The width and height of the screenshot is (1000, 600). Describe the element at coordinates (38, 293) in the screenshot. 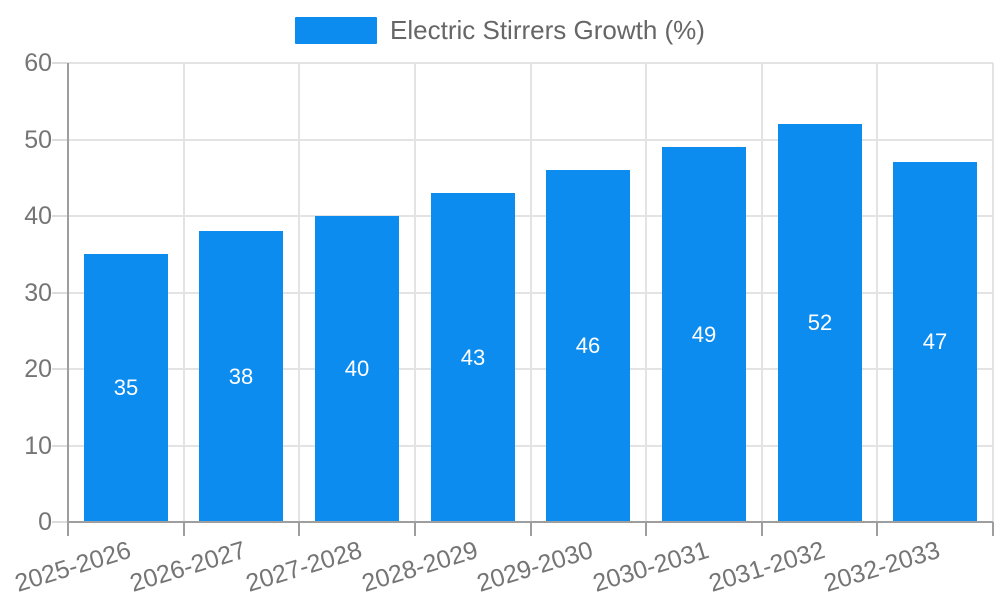

I see `y-axis-tick-label: 30` at that location.